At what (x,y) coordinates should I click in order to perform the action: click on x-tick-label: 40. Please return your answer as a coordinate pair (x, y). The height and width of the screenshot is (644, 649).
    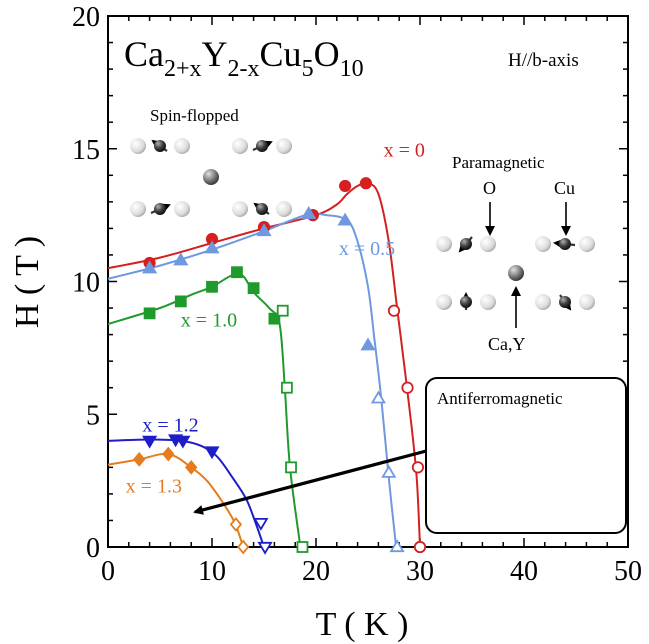
    Looking at the image, I should click on (524, 571).